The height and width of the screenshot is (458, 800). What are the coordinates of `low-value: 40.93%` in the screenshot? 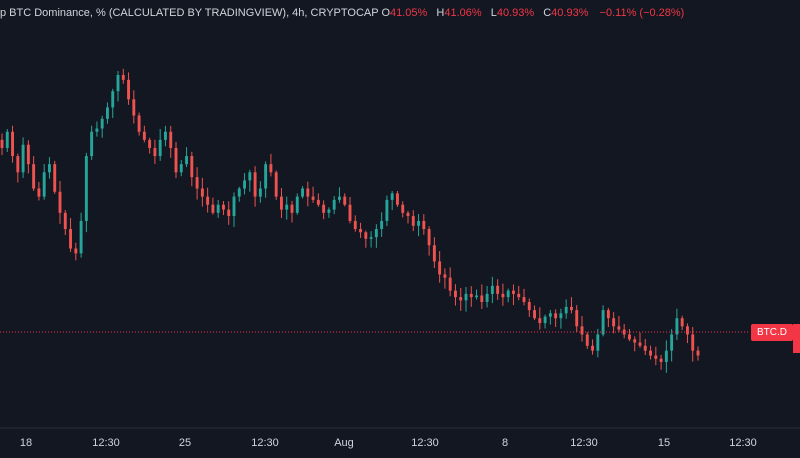 It's located at (515, 13).